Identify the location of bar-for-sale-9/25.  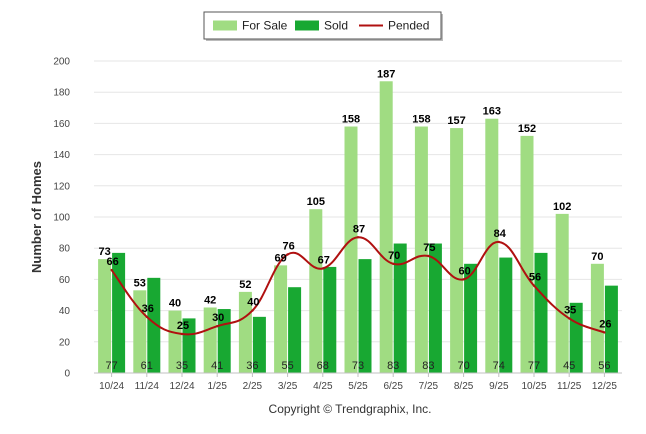
(492, 245).